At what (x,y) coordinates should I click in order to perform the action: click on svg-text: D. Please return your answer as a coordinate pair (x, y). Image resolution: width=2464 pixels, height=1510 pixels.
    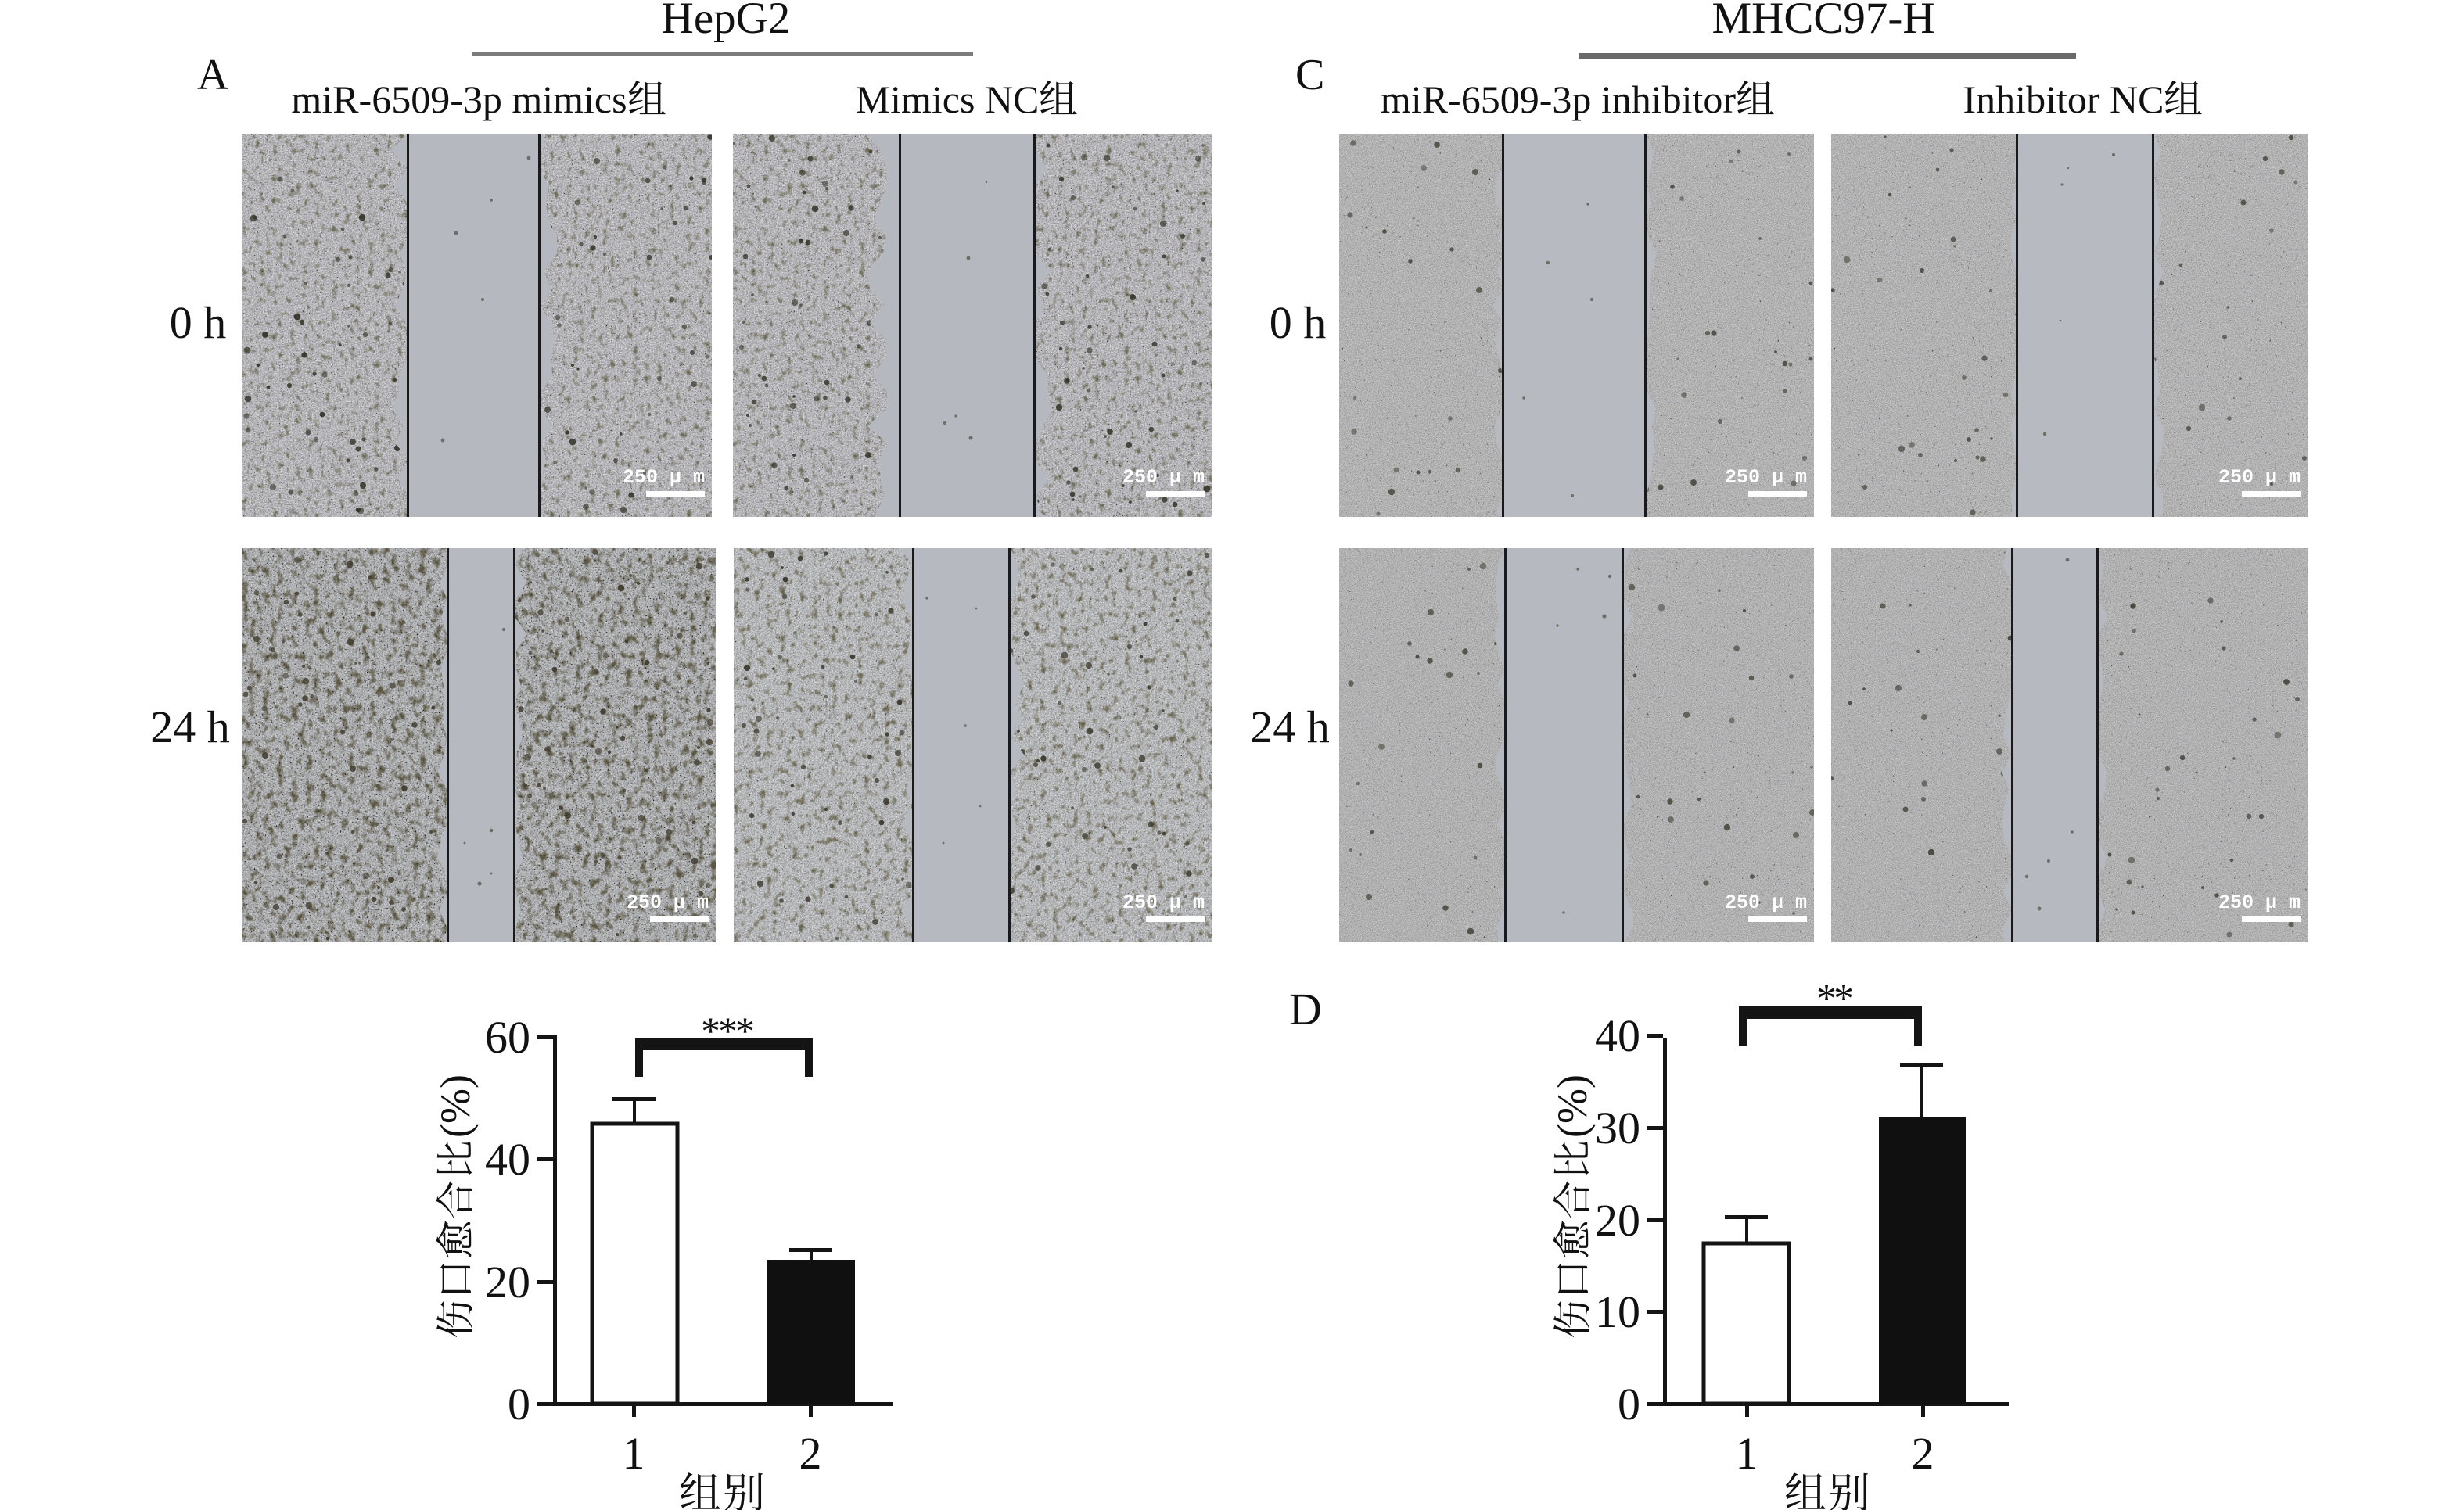
    Looking at the image, I should click on (1305, 1009).